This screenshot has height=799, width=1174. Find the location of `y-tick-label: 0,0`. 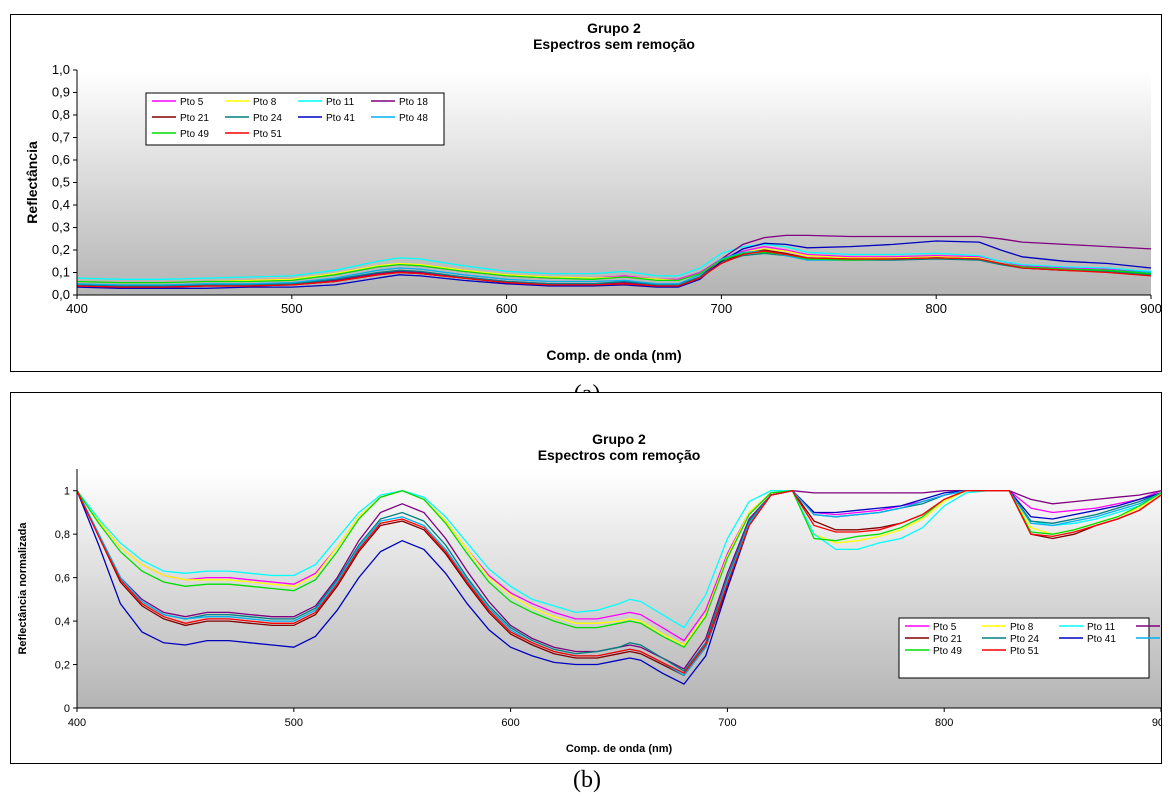

y-tick-label: 0,0 is located at coordinates (61, 294).